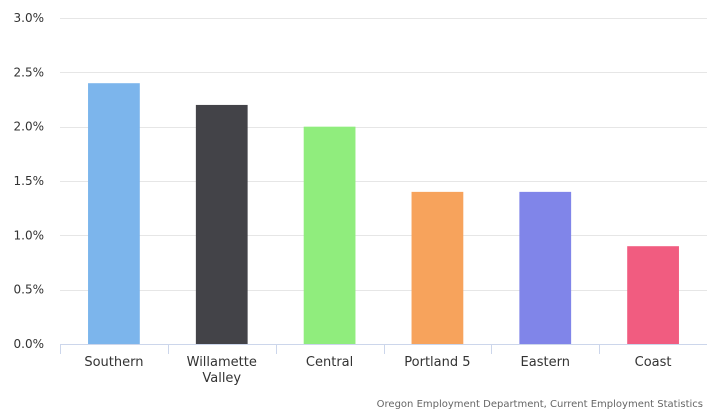 The width and height of the screenshot is (707, 411). What do you see at coordinates (29, 72) in the screenshot?
I see `y-tick-label: 2.5%` at bounding box center [29, 72].